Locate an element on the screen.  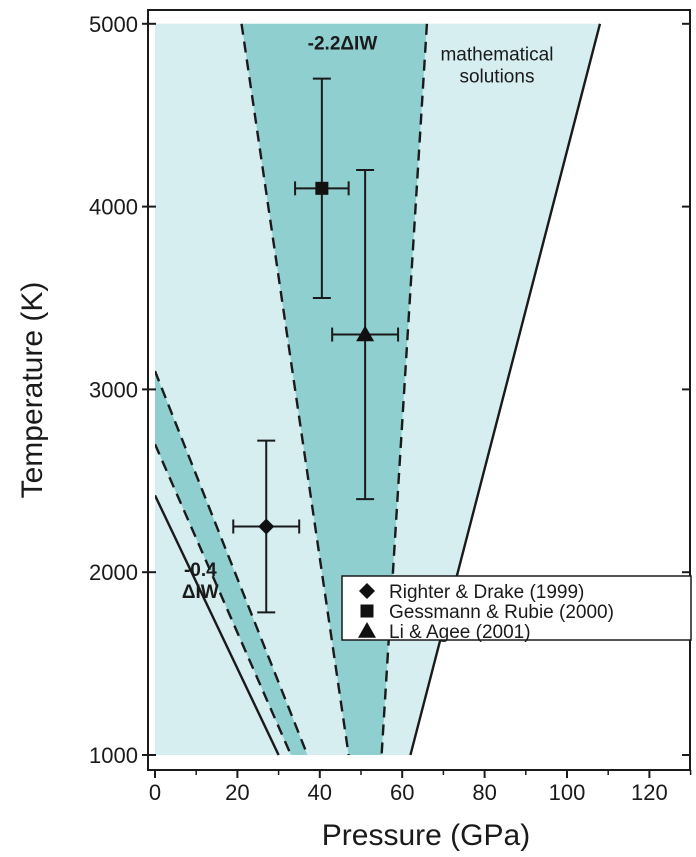
annotation-label-2.2: -2.2ΔIW is located at coordinates (343, 43).